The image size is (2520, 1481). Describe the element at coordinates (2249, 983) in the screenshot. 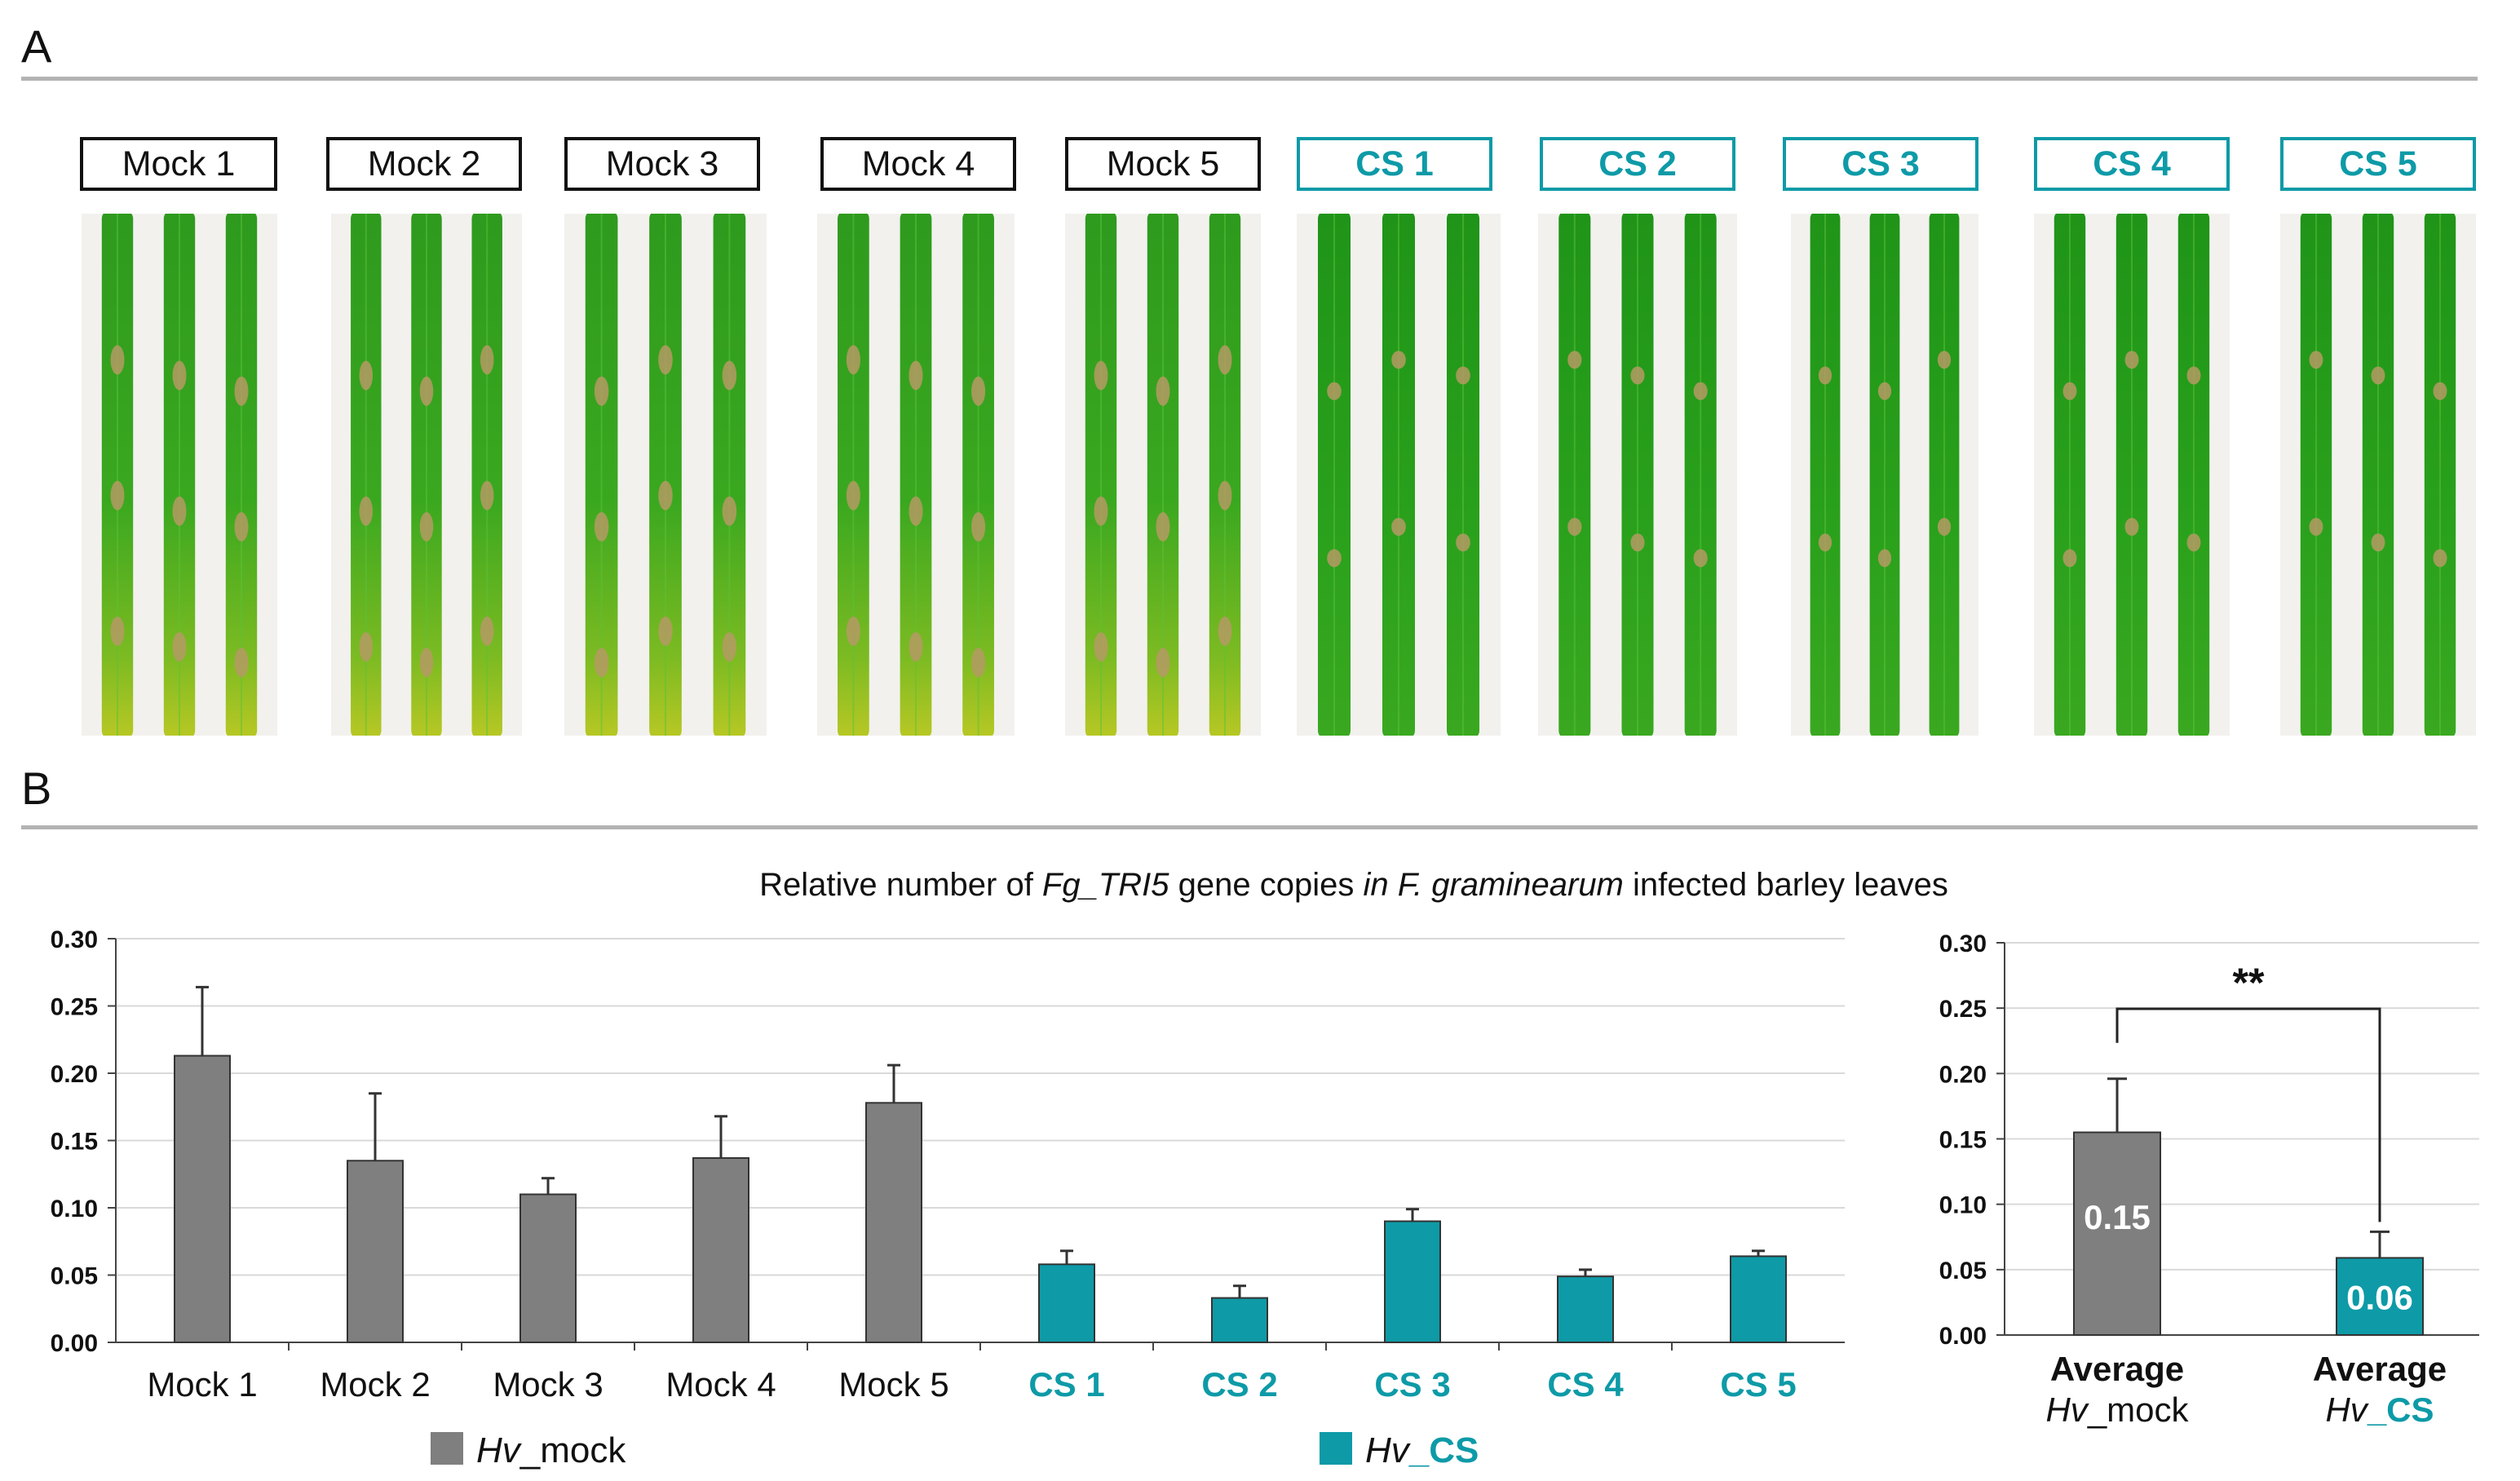

I see `significance-marker: **` at that location.